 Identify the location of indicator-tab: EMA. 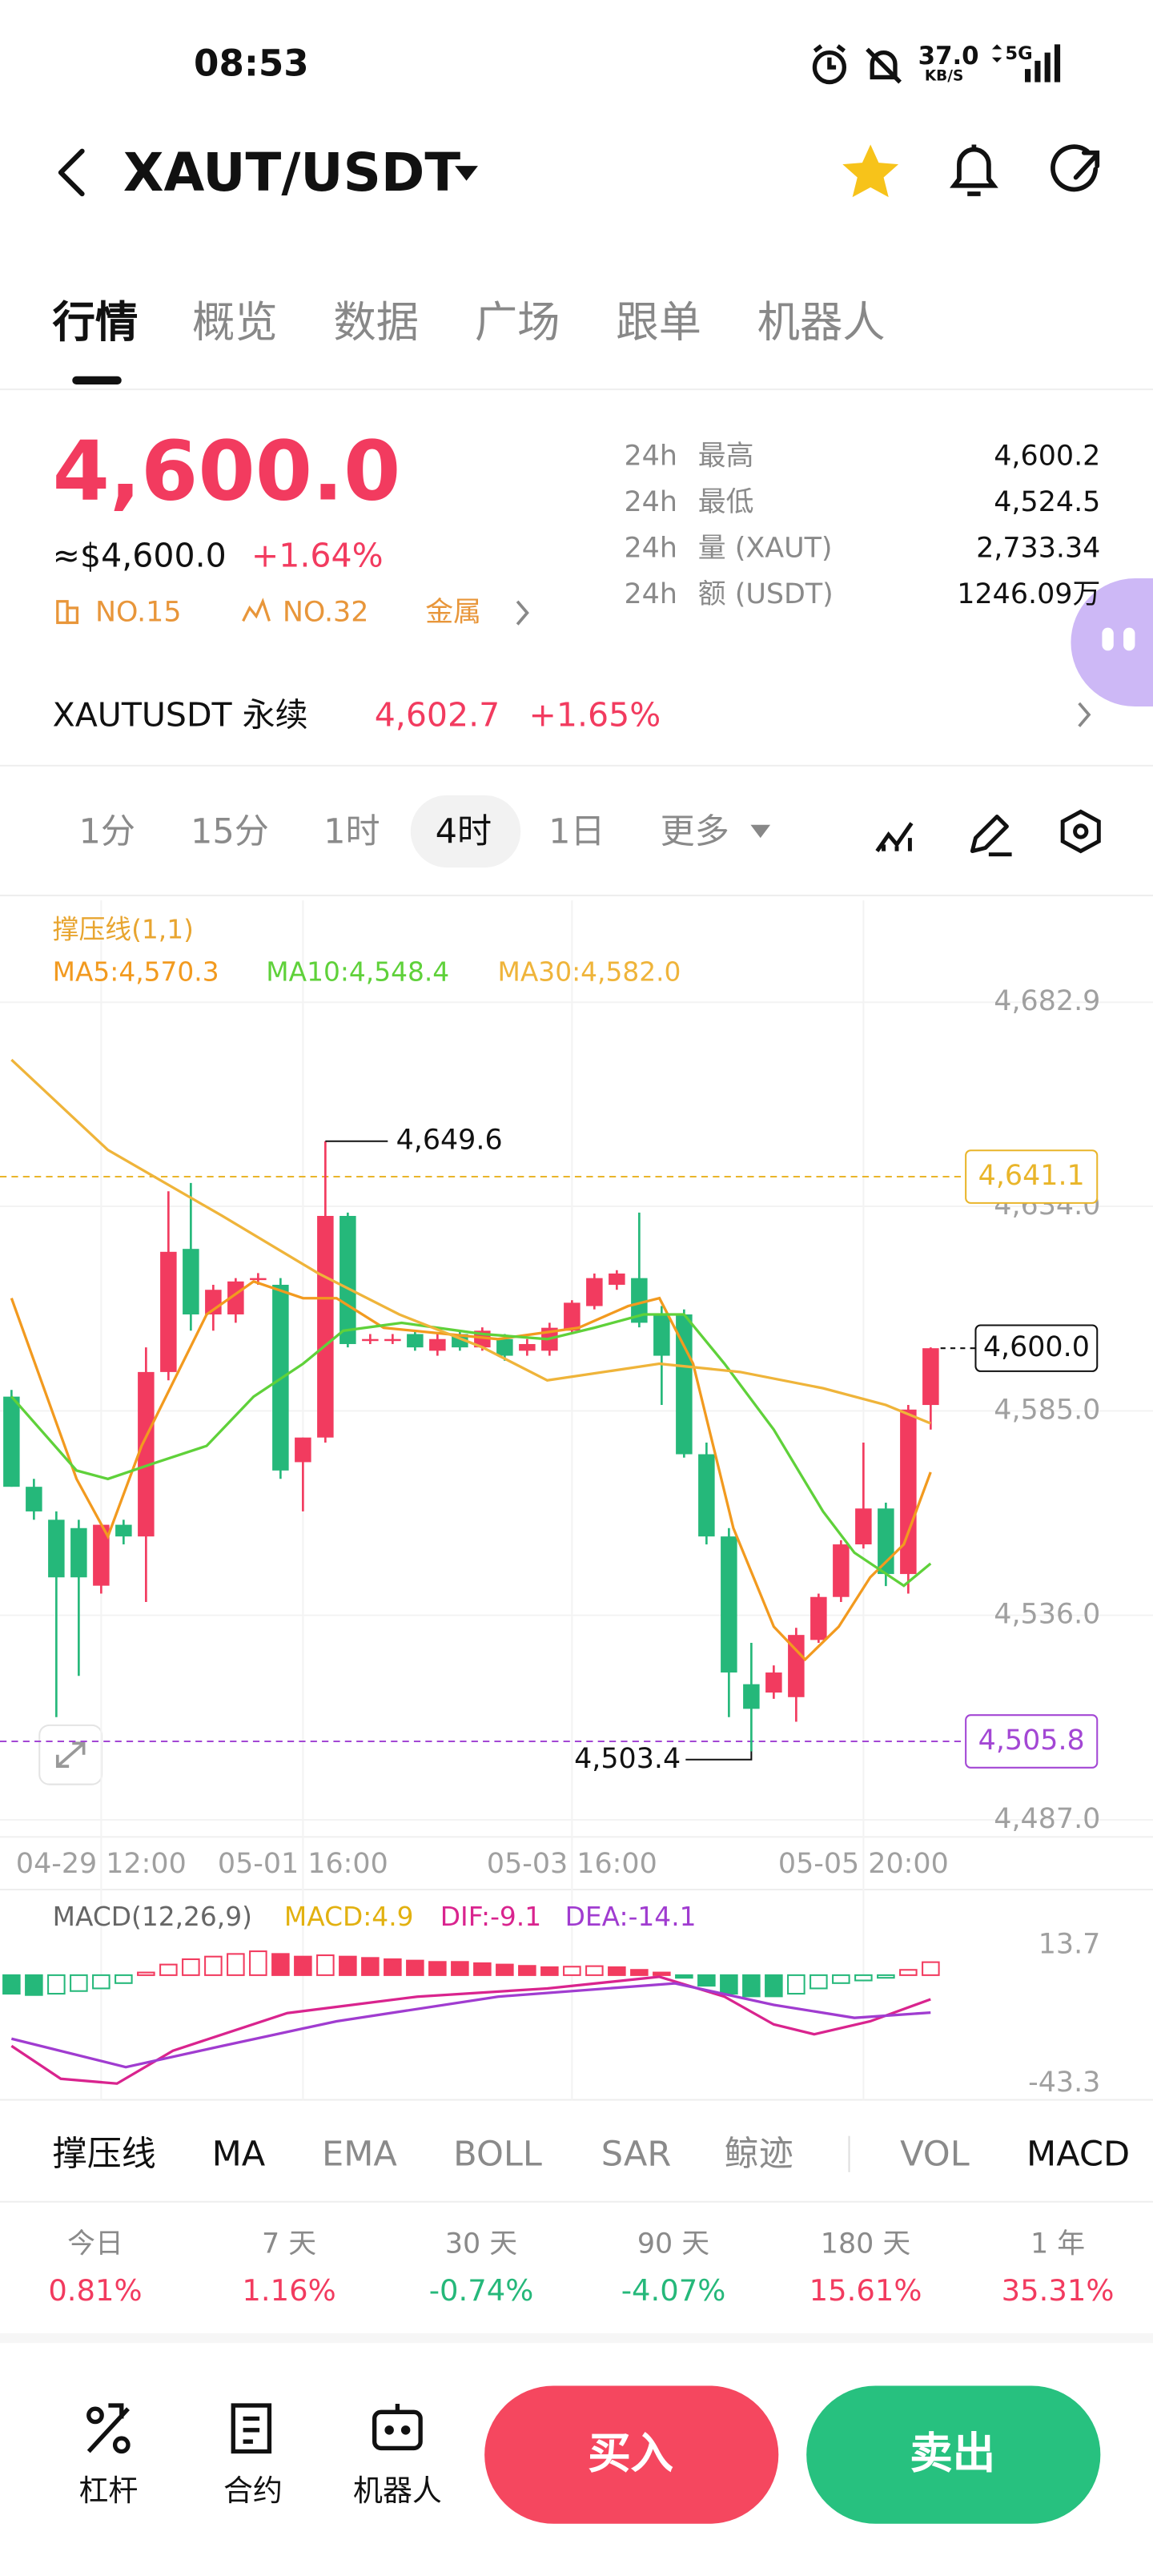
(359, 2153).